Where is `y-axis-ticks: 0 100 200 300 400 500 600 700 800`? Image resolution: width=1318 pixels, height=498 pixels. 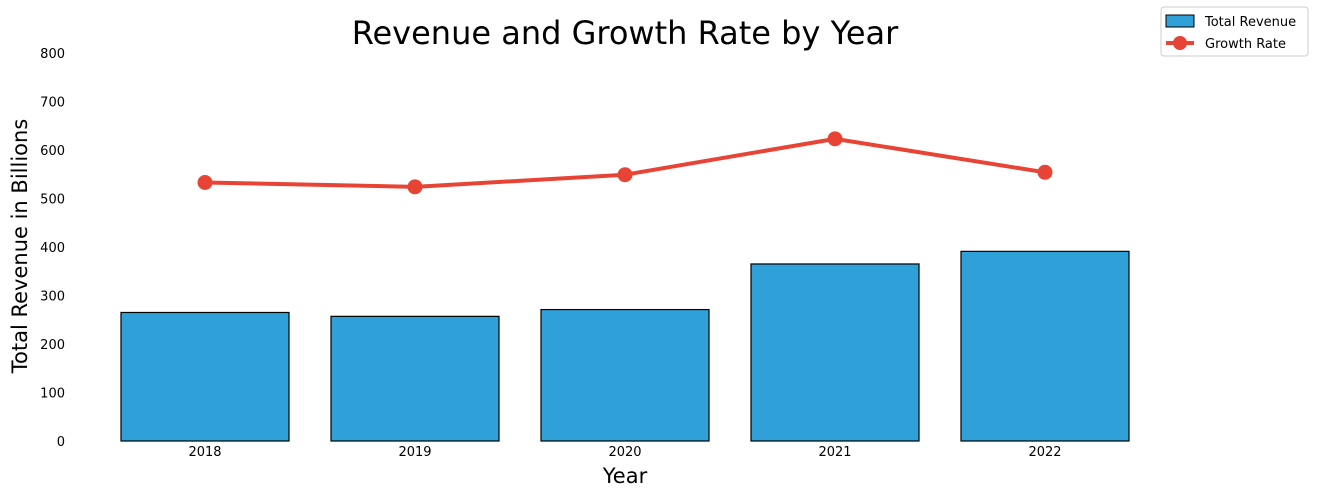
y-axis-ticks: 0 100 200 300 400 500 600 700 800 is located at coordinates (52, 248).